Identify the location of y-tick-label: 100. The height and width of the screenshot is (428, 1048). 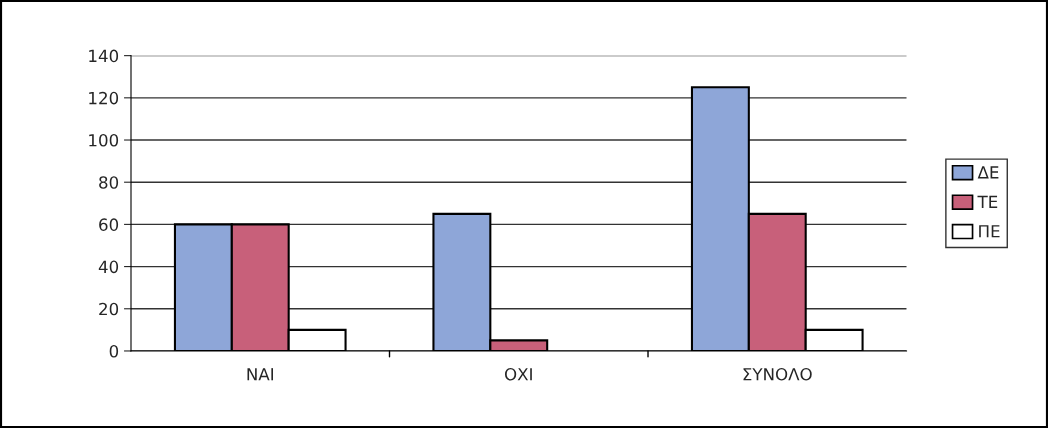
(104, 140).